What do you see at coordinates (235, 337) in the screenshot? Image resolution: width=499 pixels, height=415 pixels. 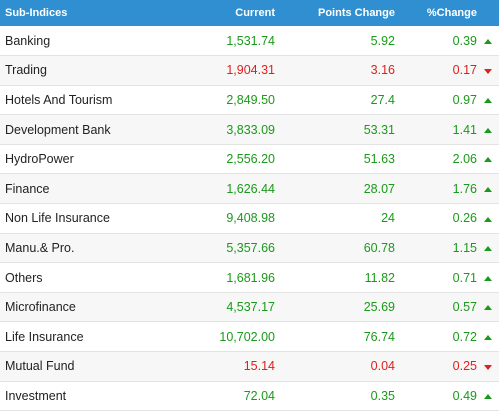 I see `current-value: 10,702.00` at bounding box center [235, 337].